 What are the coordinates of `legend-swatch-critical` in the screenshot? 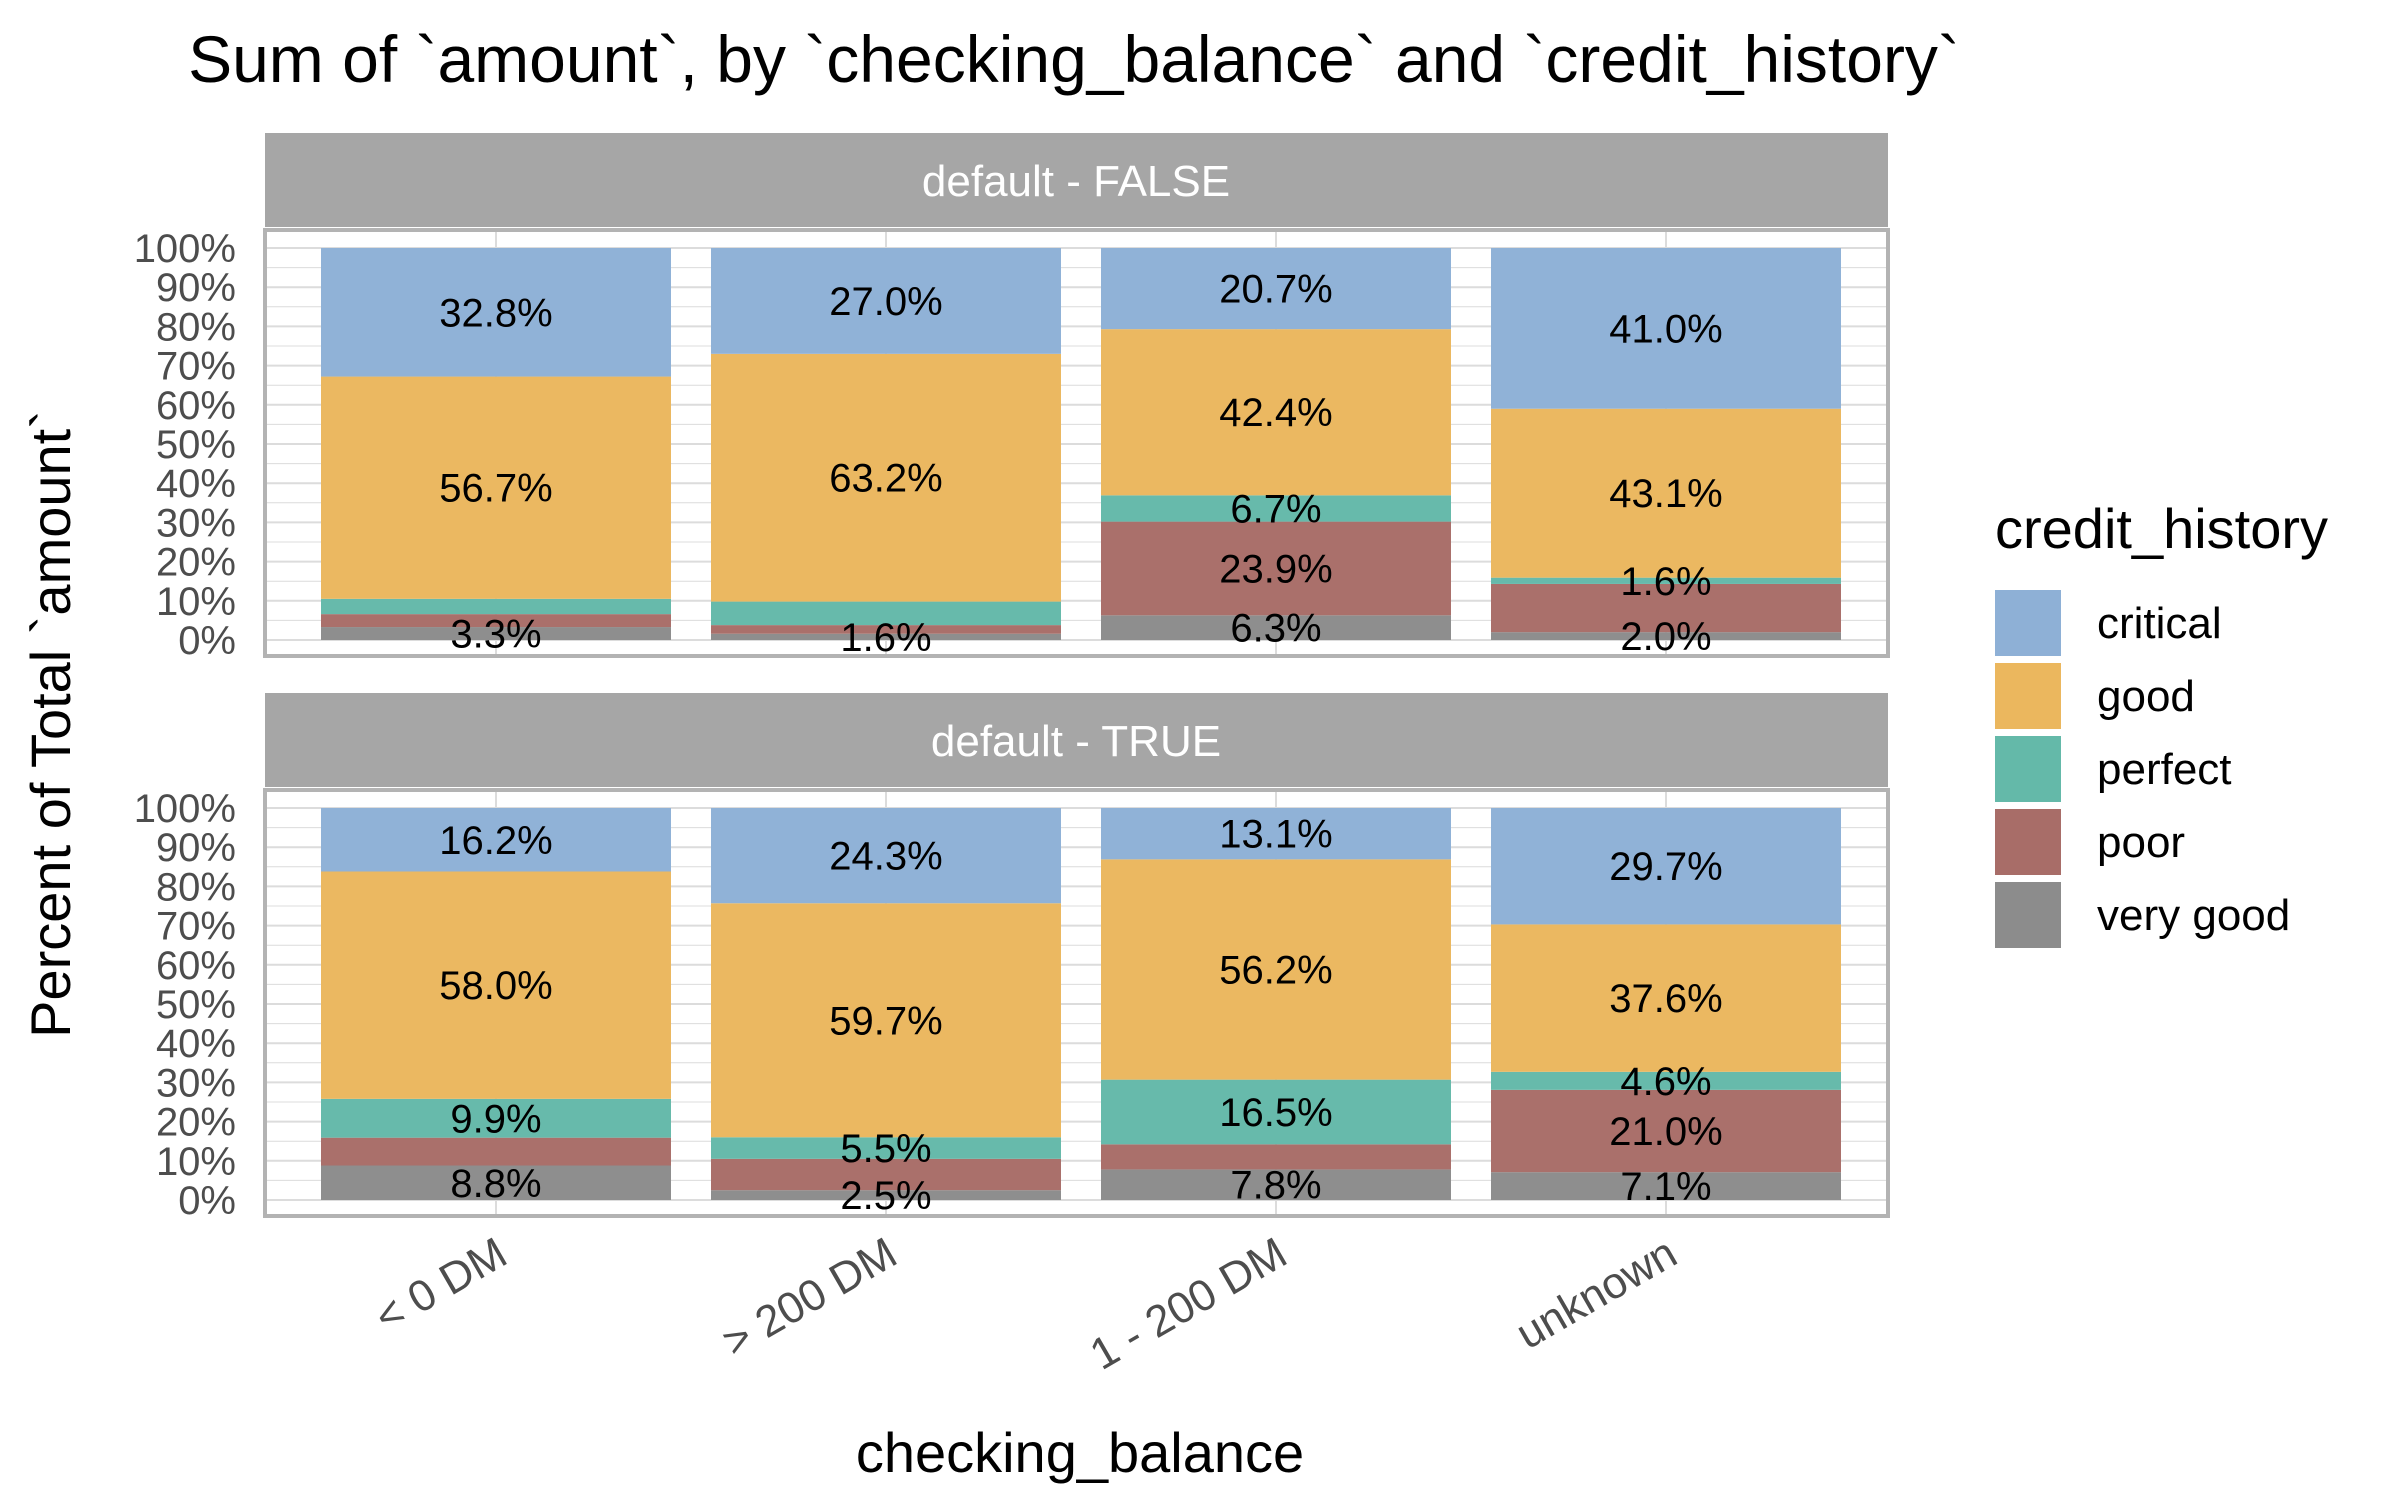 It's located at (2028, 623).